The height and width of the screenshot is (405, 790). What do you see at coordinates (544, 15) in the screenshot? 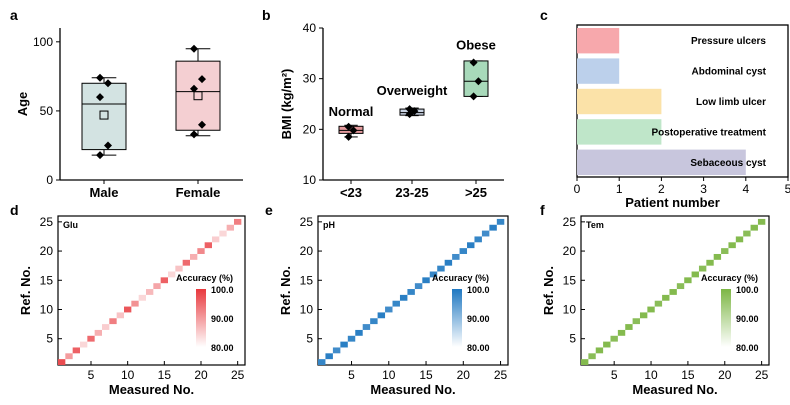
I see `panel-label-c: c` at bounding box center [544, 15].